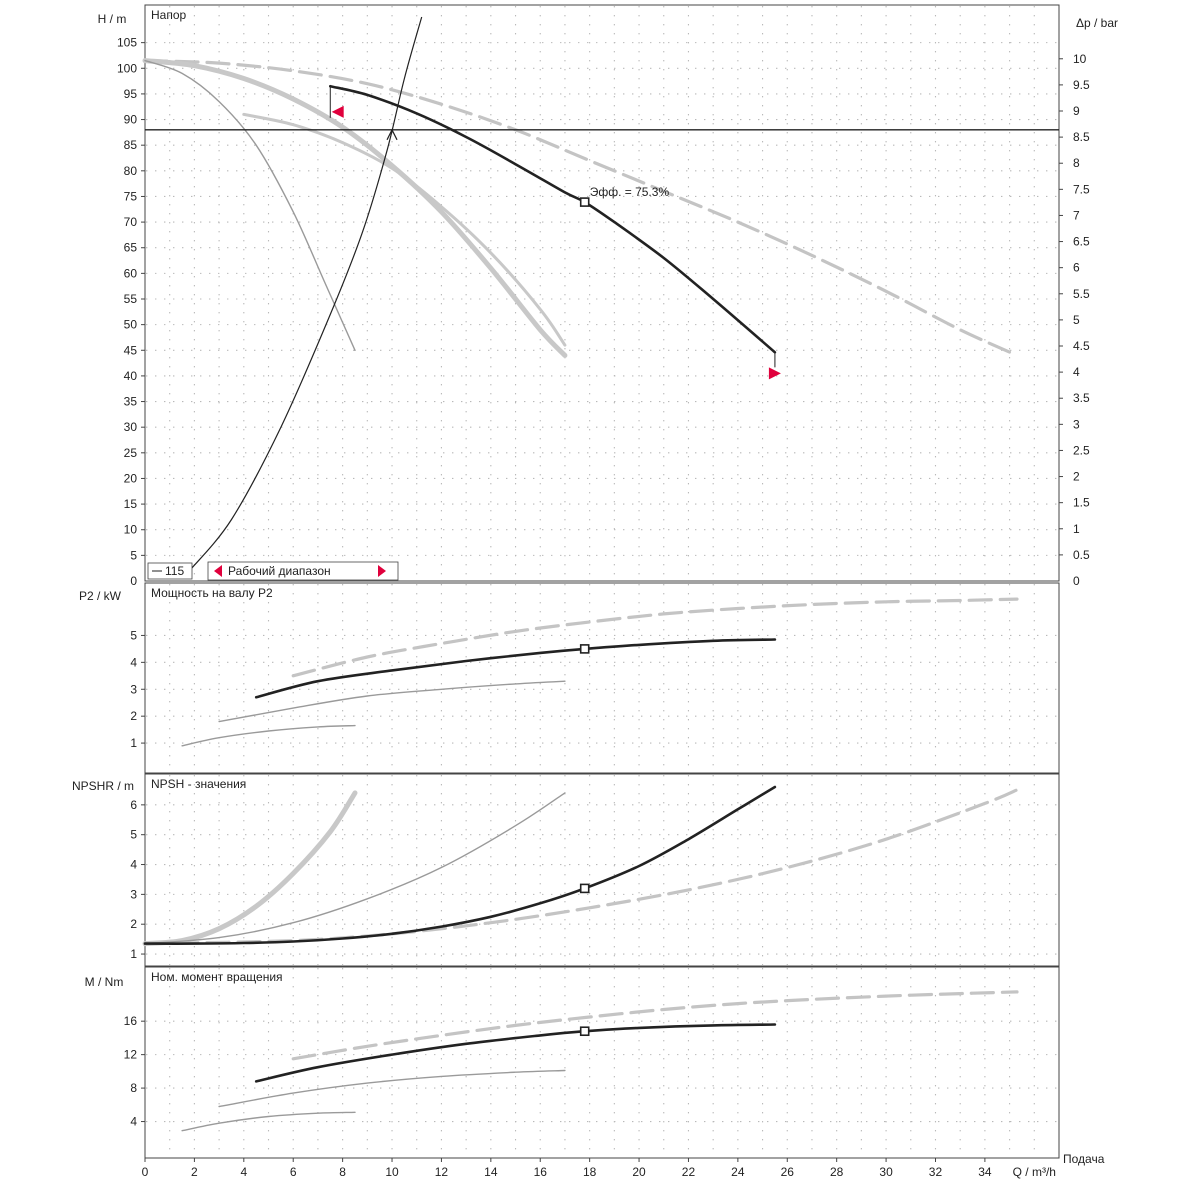  What do you see at coordinates (590, 1172) in the screenshot?
I see `x-tick-label: 18` at bounding box center [590, 1172].